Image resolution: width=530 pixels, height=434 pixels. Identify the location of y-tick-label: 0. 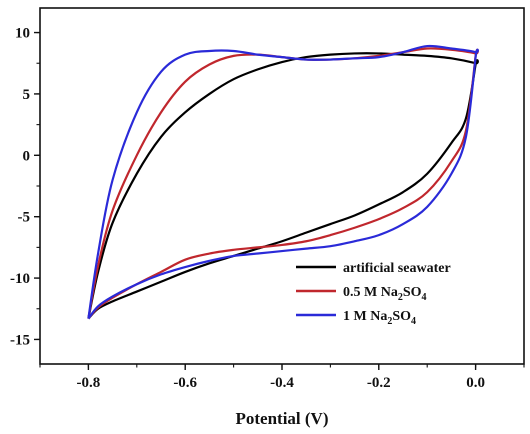
(27, 156).